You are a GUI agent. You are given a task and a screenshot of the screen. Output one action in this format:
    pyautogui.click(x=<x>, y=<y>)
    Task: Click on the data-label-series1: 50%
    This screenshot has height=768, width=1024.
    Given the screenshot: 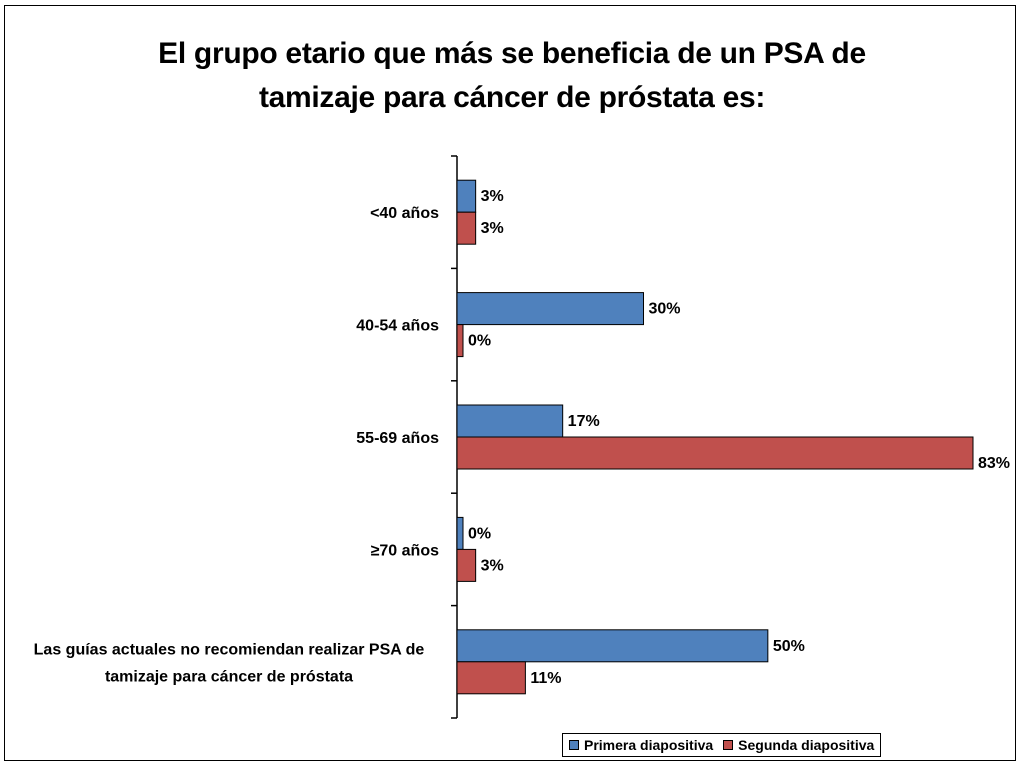 What is the action you would take?
    pyautogui.click(x=789, y=646)
    